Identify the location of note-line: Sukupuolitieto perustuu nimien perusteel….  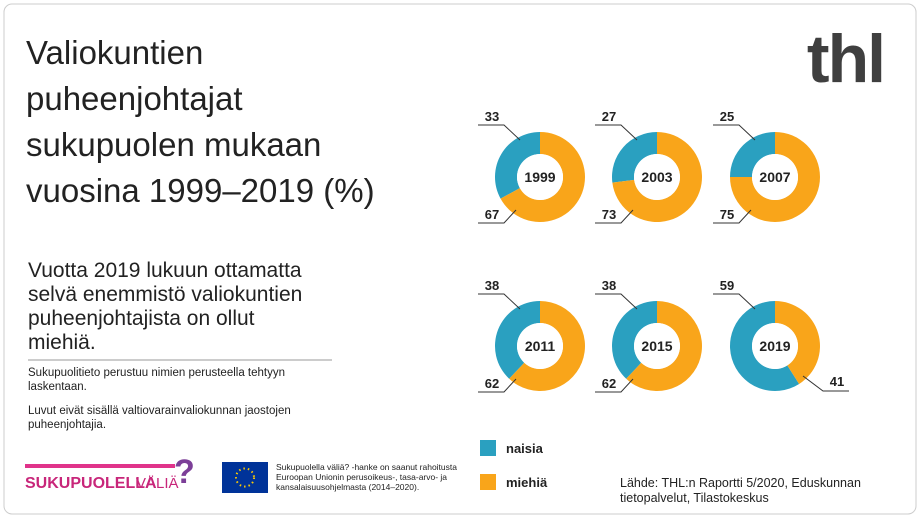
(156, 373).